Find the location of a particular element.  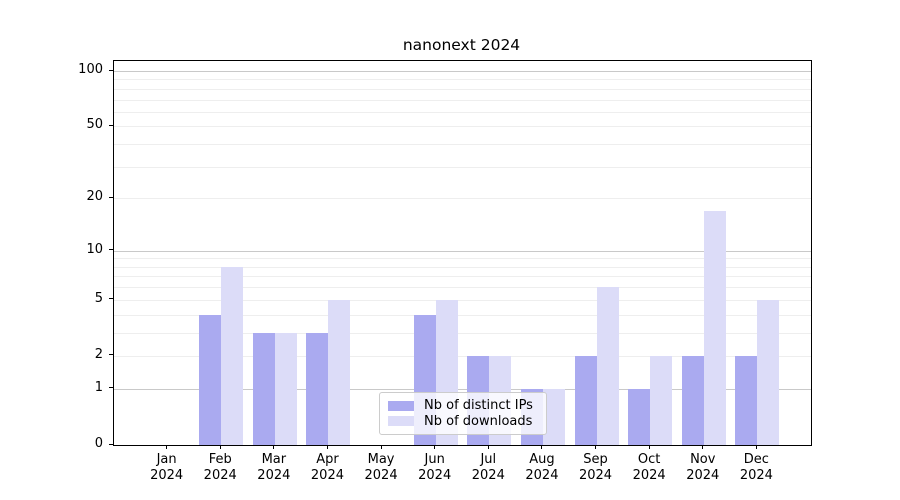

y-tick-label-0: 0 is located at coordinates (98, 443).